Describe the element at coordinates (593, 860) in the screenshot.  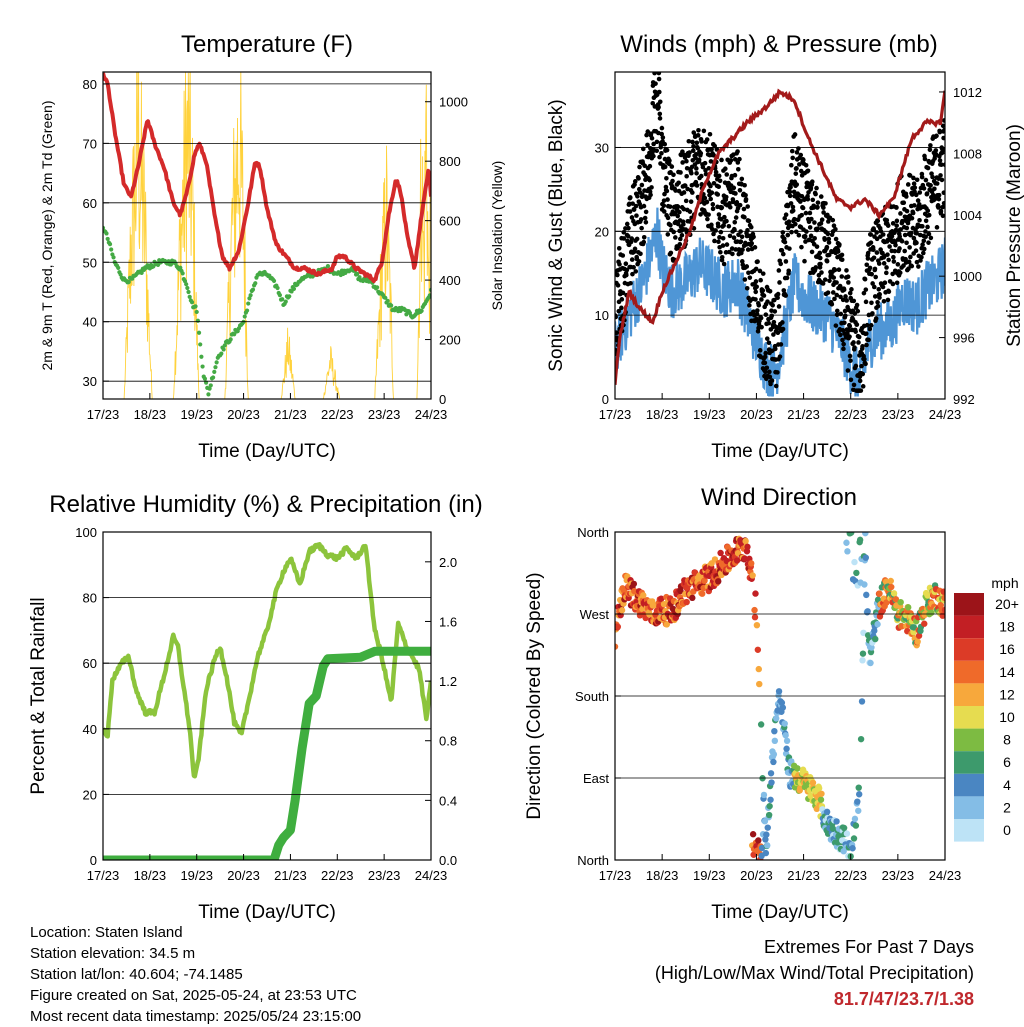
I see `y-tick-label: North` at that location.